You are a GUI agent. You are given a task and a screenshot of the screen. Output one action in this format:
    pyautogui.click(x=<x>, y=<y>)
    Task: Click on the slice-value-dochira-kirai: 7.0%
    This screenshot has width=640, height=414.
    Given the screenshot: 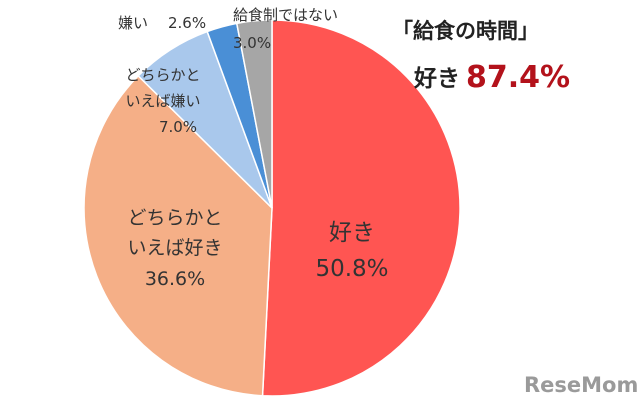 What is the action you would take?
    pyautogui.click(x=178, y=127)
    